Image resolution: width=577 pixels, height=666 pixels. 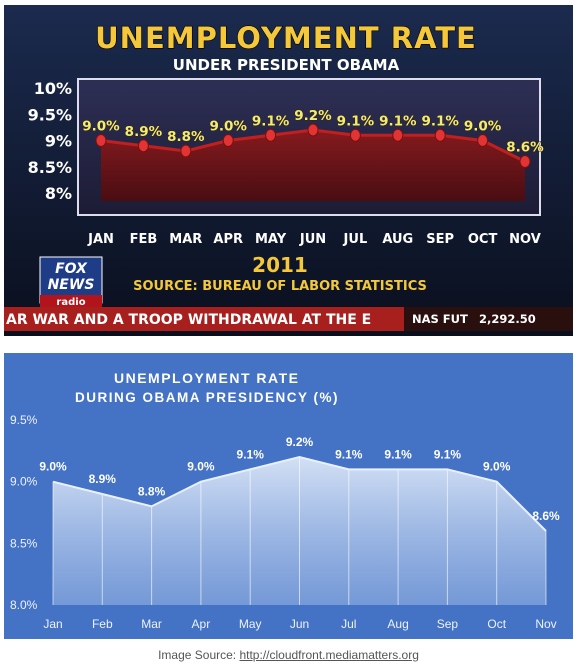 What do you see at coordinates (313, 145) in the screenshot?
I see `fox-data-points` at bounding box center [313, 145].